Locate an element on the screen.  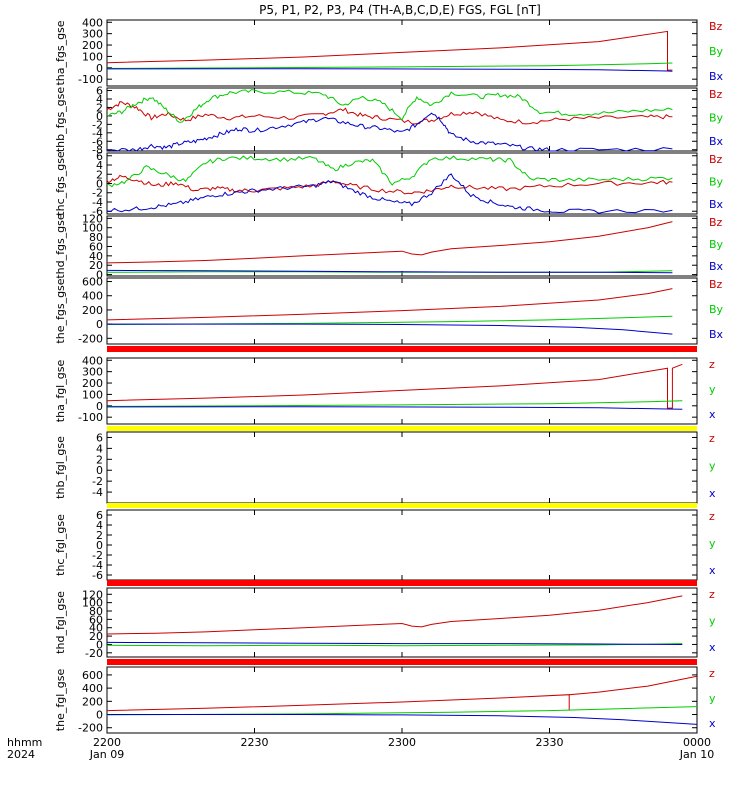
ytick-label: 20 is located at coordinates (96, 265).